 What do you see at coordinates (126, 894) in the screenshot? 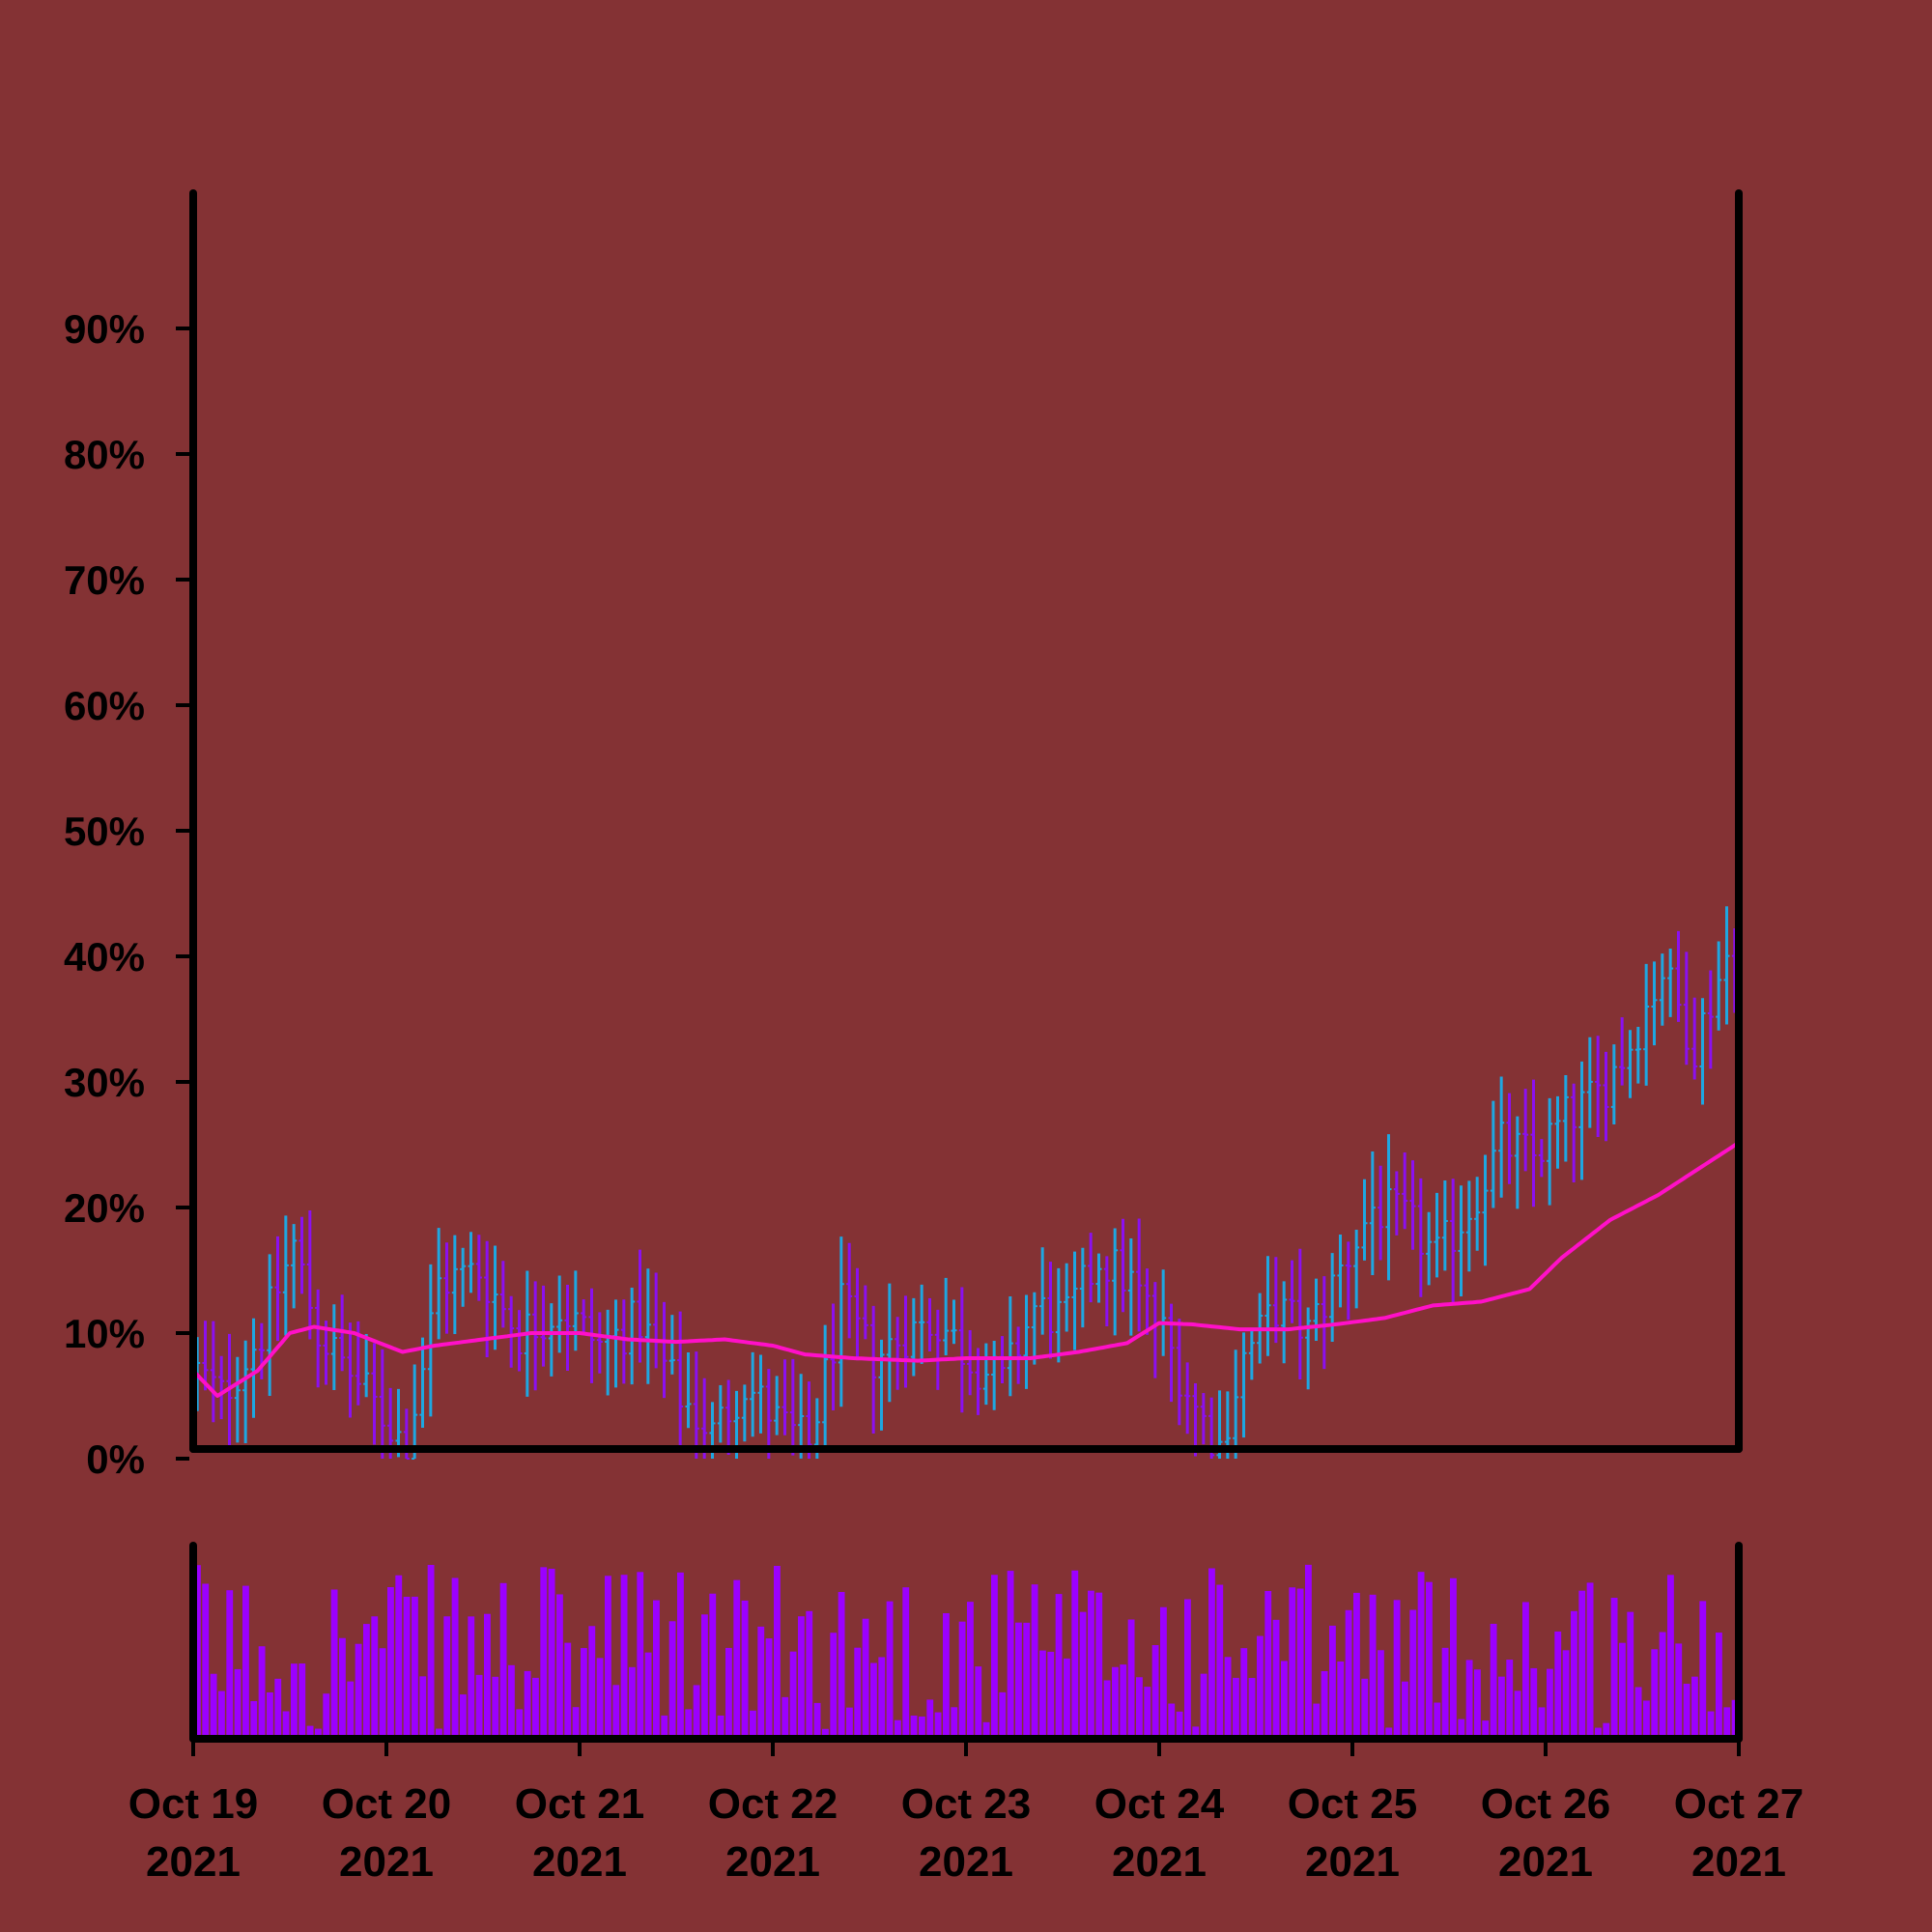
I see `y-axis: 0% 10% 20% 30% 40% 50% 60% 70% 80% 90%` at bounding box center [126, 894].